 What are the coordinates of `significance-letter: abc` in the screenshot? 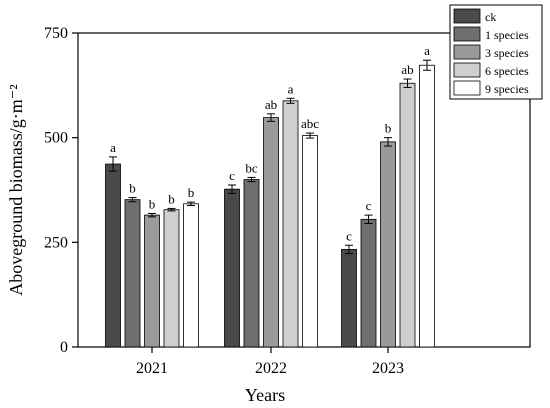 It's located at (310, 123).